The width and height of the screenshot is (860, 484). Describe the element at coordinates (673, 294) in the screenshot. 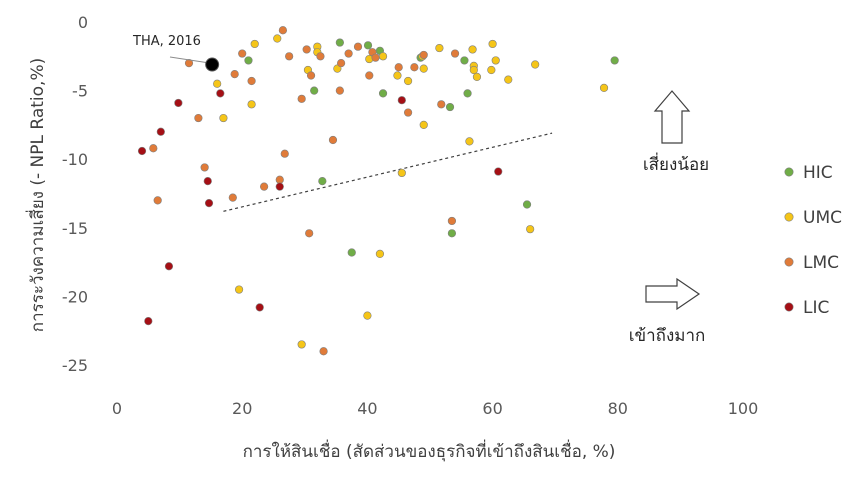

I see `right-arrow-icon` at that location.